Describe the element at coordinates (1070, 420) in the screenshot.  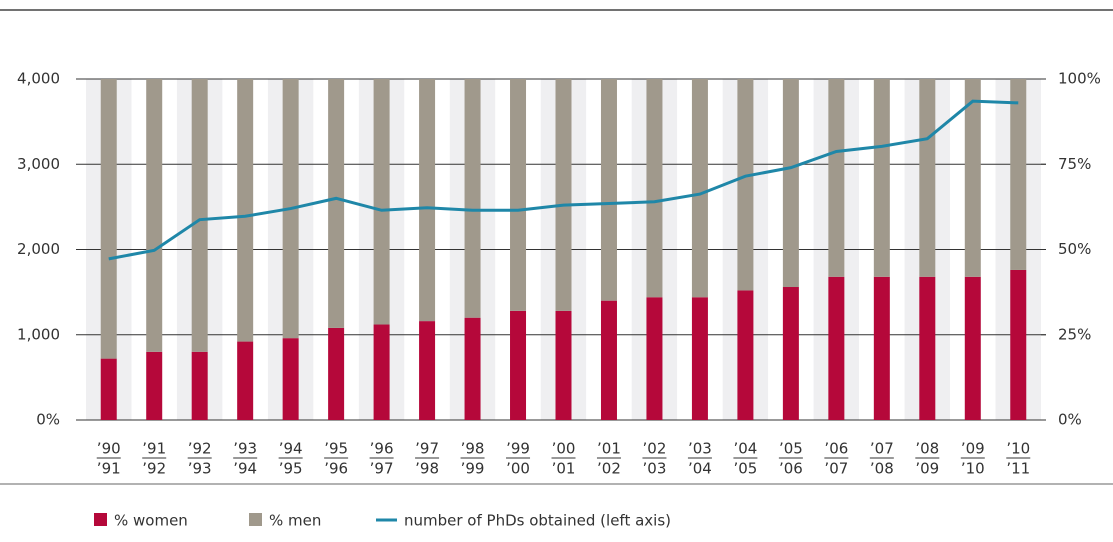
I see `y2-tick-label: 0%` at that location.